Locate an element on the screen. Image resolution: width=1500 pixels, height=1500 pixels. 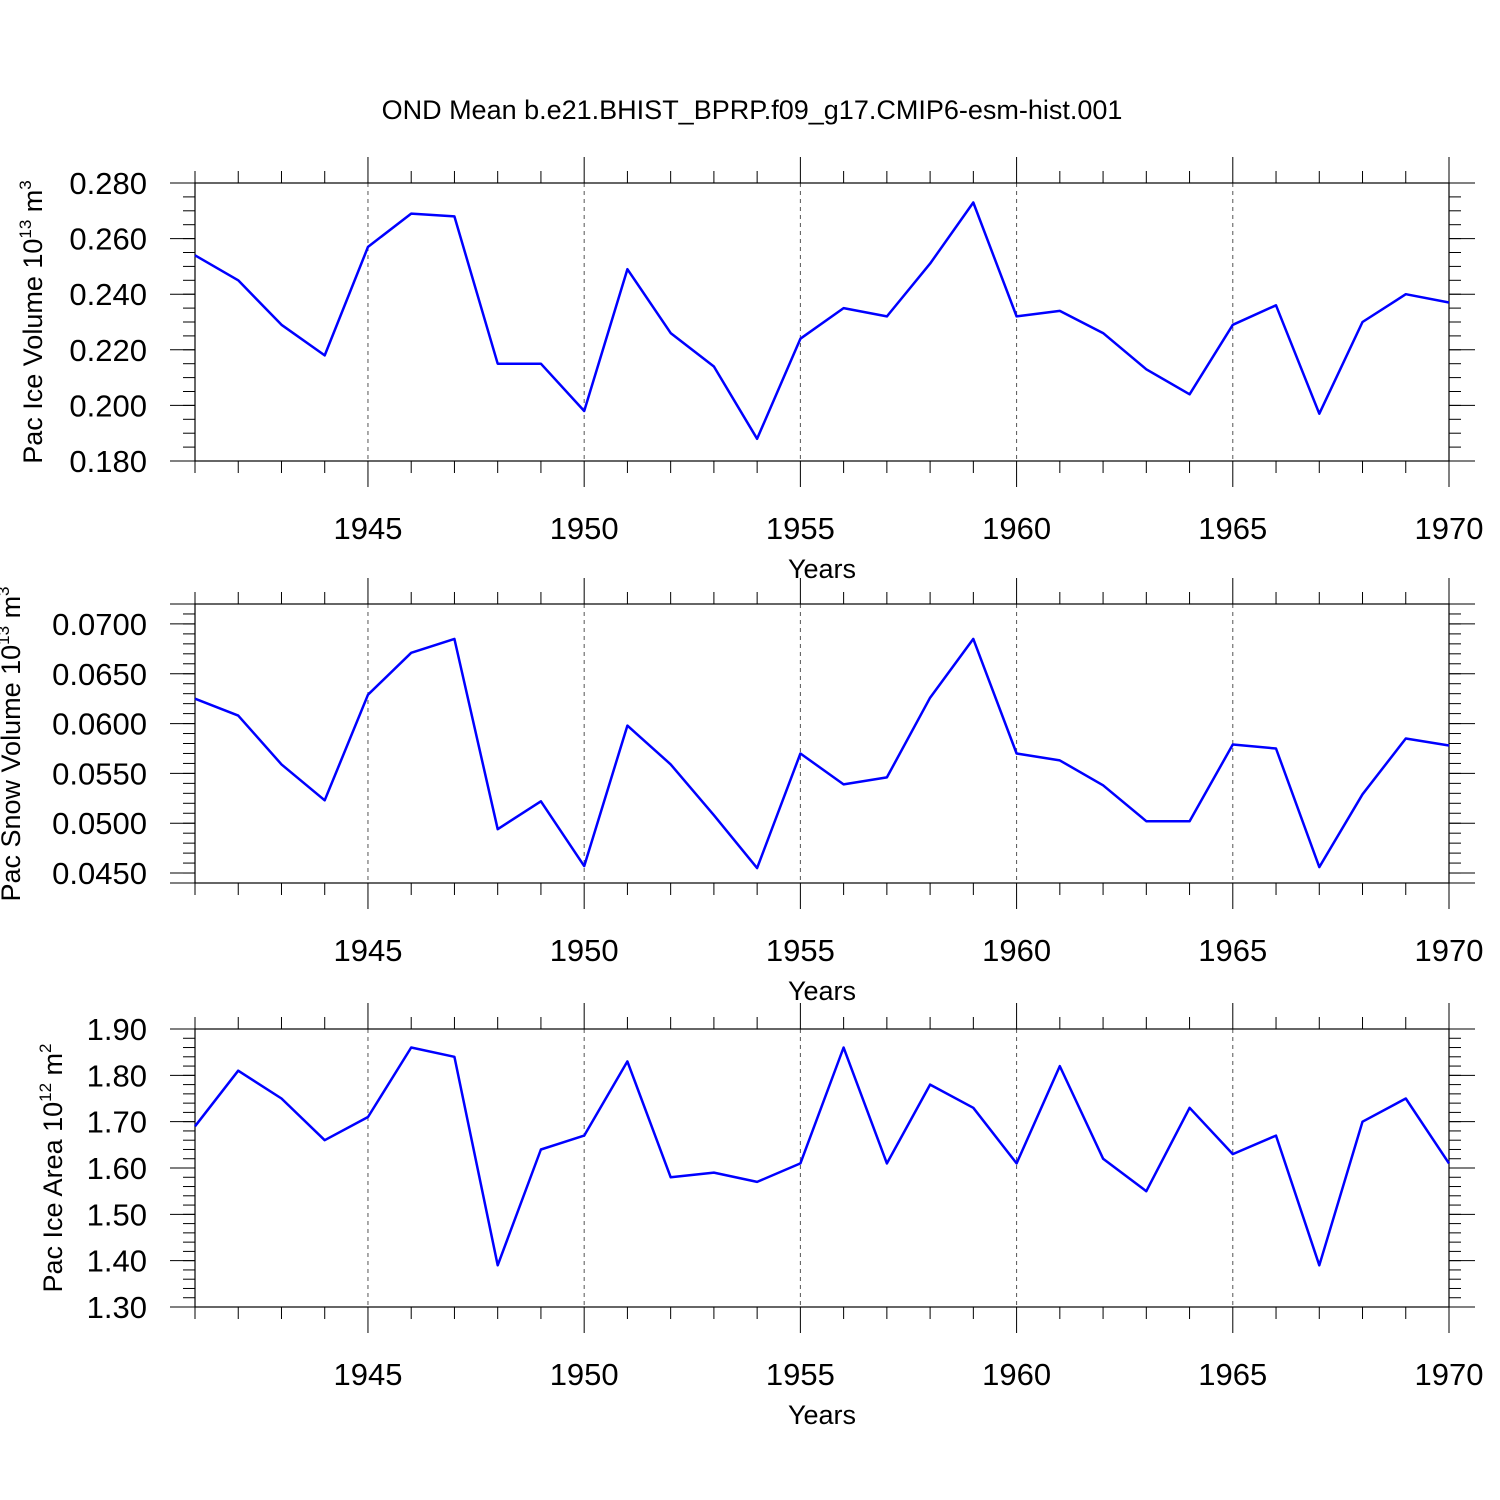
y-tick-label: 1.50 is located at coordinates (117, 1214).